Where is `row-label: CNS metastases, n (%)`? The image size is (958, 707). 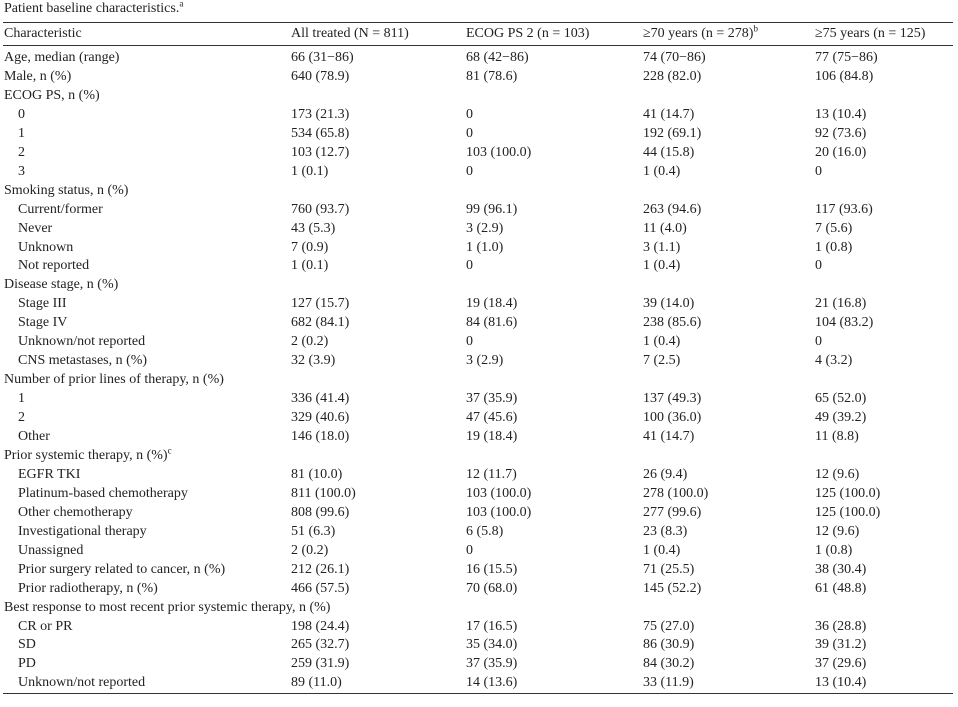
row-label: CNS metastases, n (%) is located at coordinates (82, 360).